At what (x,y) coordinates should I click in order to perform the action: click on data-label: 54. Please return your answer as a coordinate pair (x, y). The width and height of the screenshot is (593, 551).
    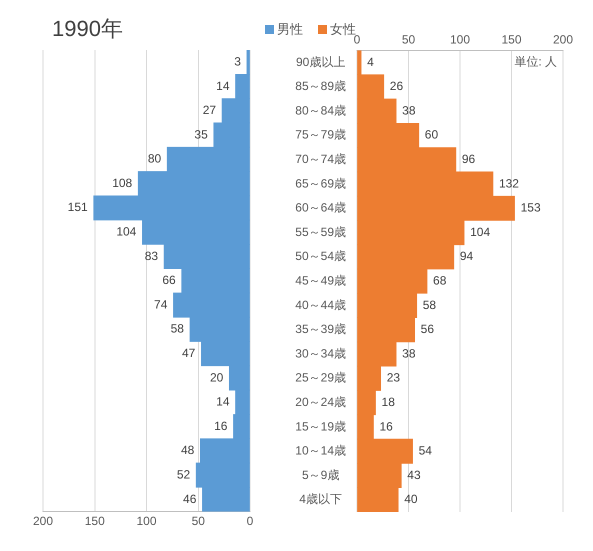
    Looking at the image, I should click on (425, 451).